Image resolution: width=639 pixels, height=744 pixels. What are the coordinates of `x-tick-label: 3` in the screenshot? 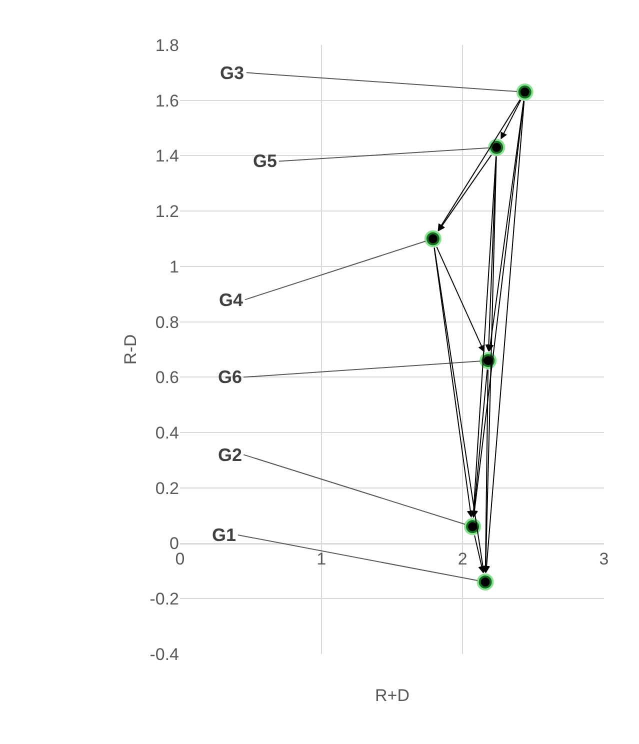 It's located at (604, 559).